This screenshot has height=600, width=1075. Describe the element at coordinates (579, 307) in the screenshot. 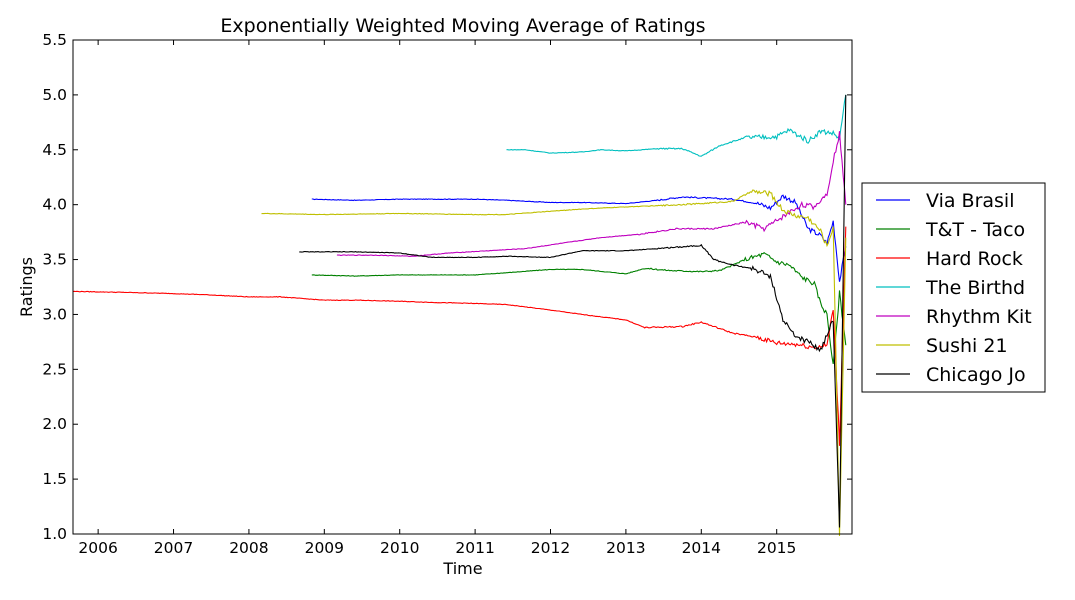

I see `series-line-t-t-taco` at that location.